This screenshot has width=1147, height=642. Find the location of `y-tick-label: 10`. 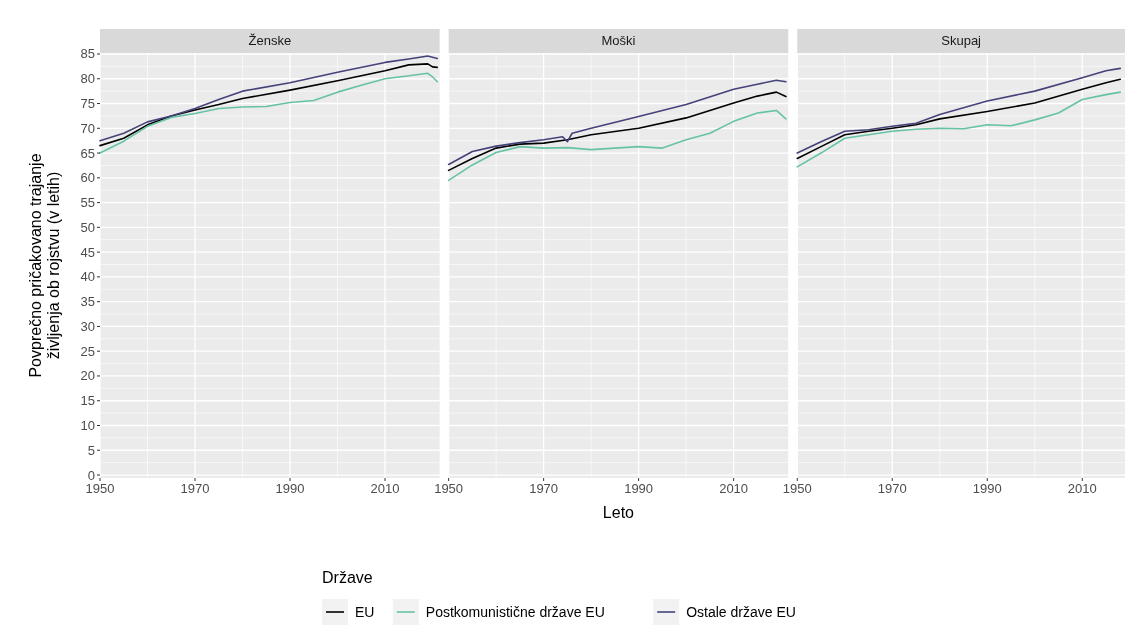

y-tick-label: 10 is located at coordinates (87, 425).